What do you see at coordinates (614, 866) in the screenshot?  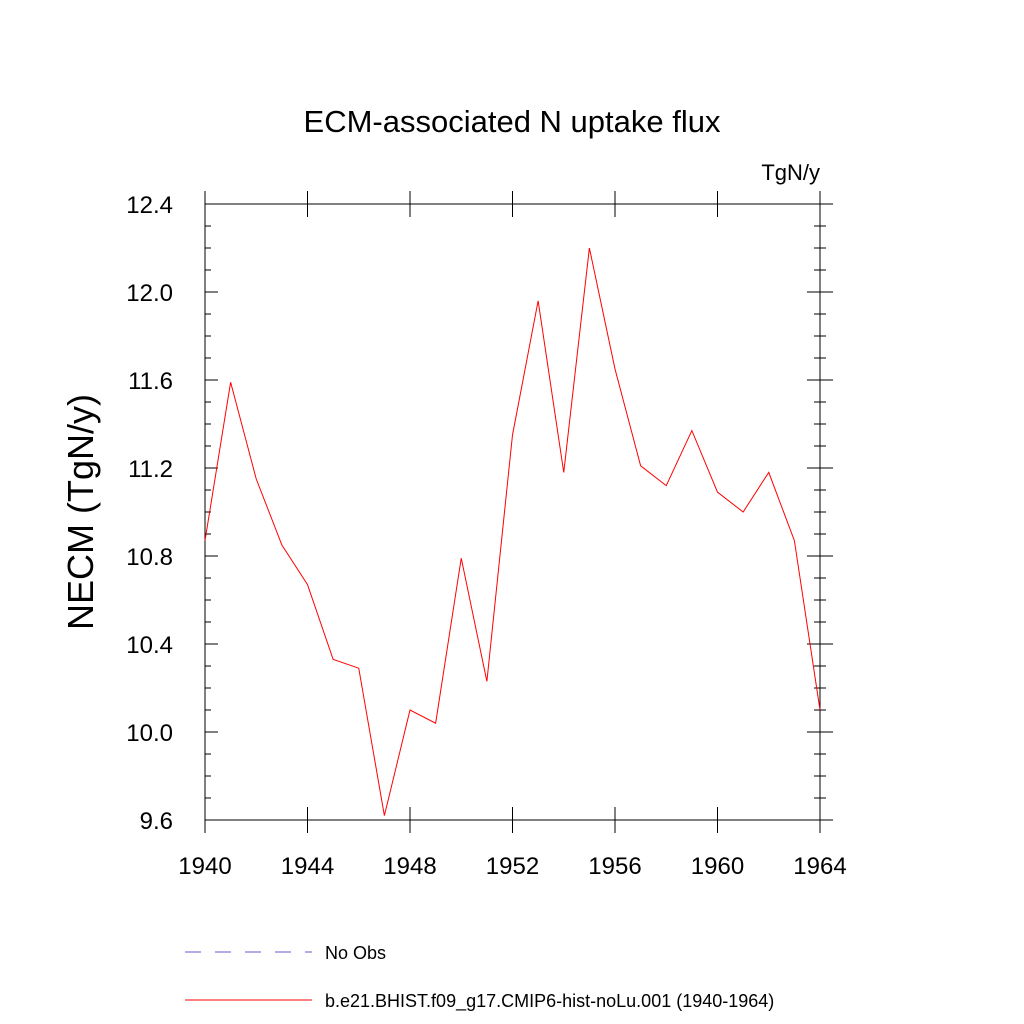 I see `x-tick-label: 1956` at bounding box center [614, 866].